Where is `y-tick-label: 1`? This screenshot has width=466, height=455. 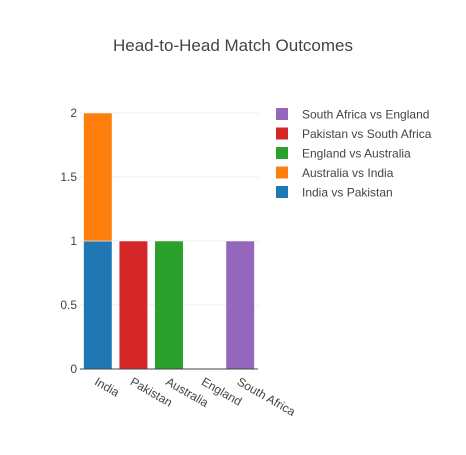 y-tick-label: 1 is located at coordinates (73, 241).